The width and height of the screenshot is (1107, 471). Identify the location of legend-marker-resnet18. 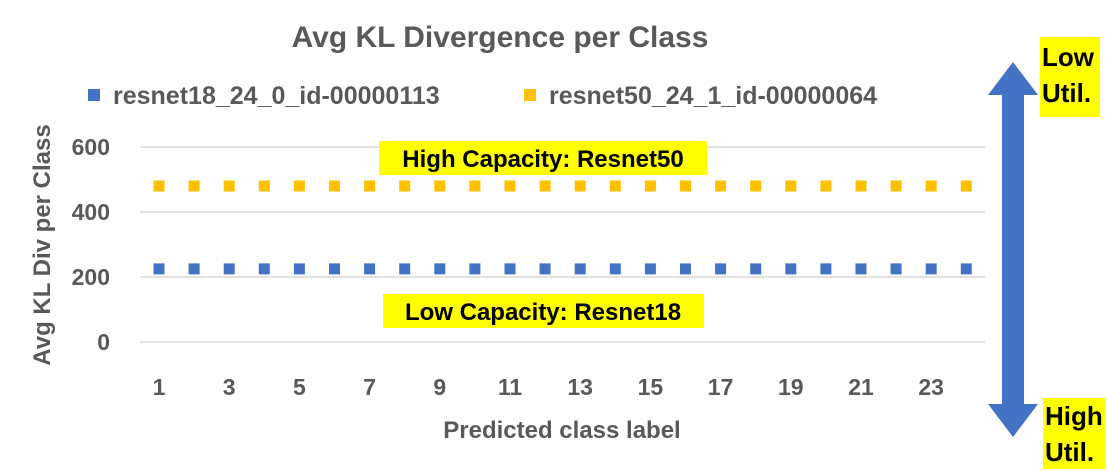
(94, 95).